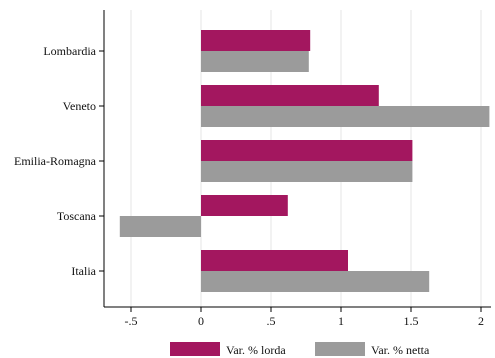  What do you see at coordinates (256, 350) in the screenshot?
I see `legend-label: Var. % lorda` at bounding box center [256, 350].